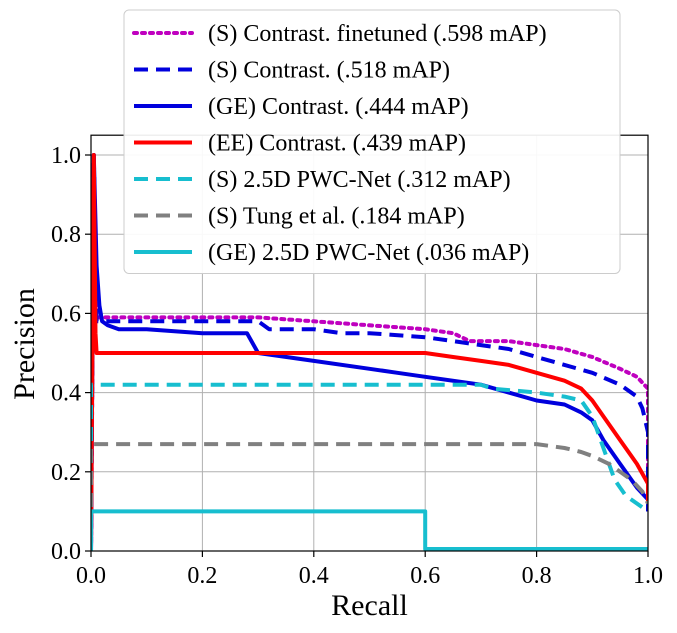 The height and width of the screenshot is (633, 677). Describe the element at coordinates (66, 235) in the screenshot. I see `y-tick-label: 0.8` at that location.